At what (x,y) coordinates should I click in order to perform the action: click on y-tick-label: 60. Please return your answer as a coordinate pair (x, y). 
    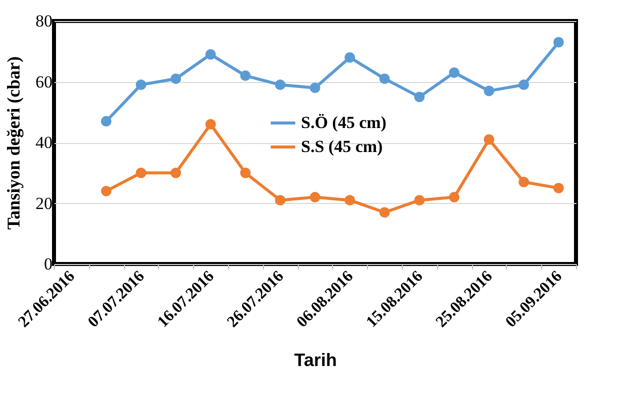
    Looking at the image, I should click on (44, 82).